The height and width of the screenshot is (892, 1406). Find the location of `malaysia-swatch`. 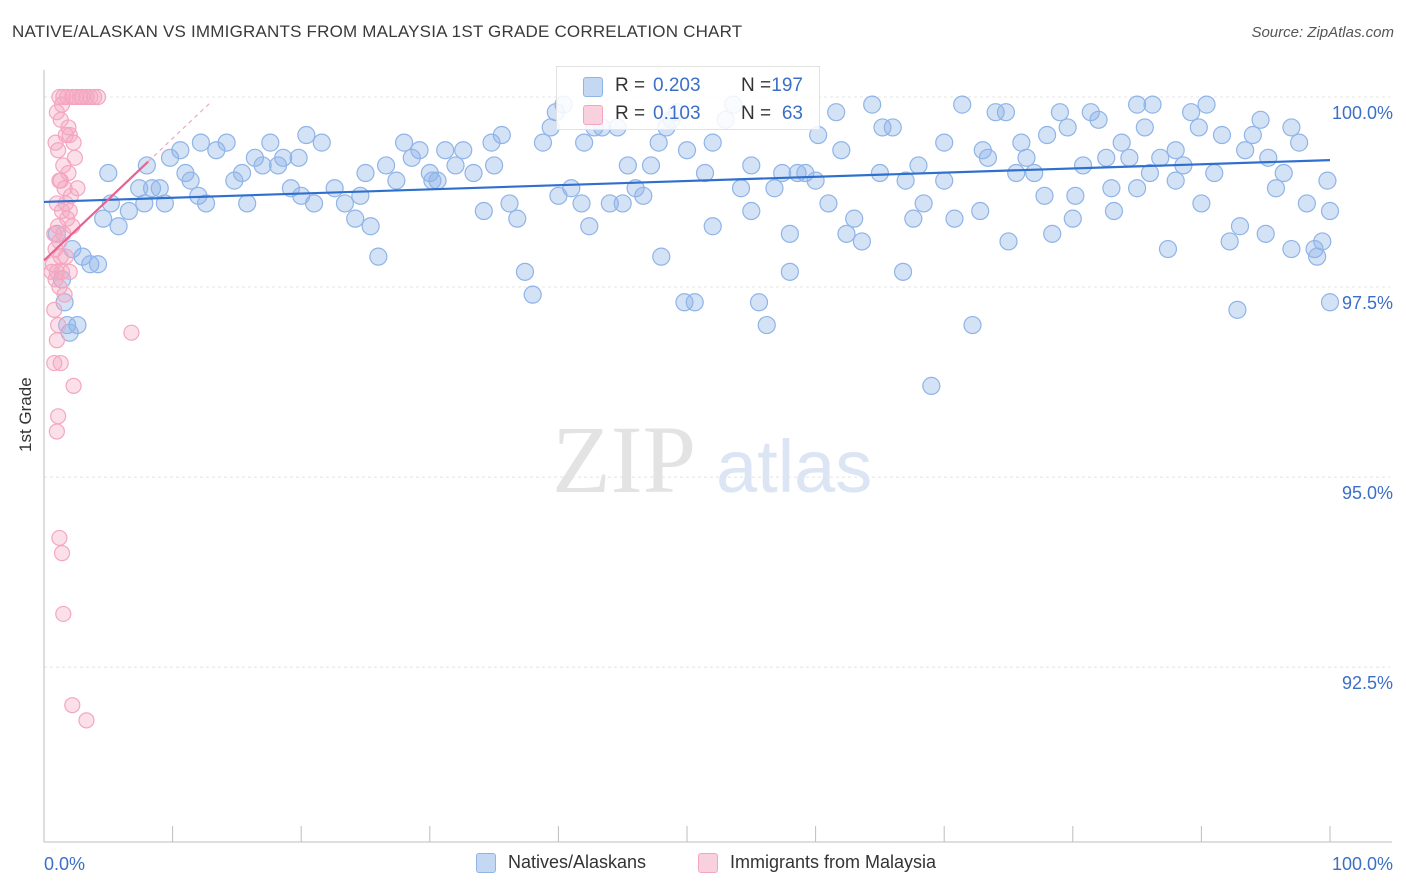

malaysia-swatch is located at coordinates (593, 115).